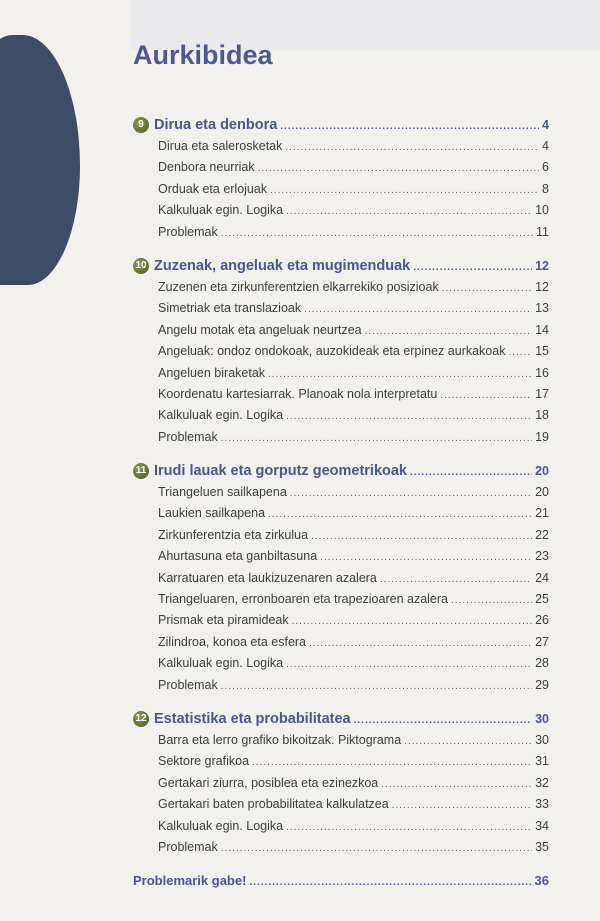 This screenshot has height=921, width=600. Describe the element at coordinates (545, 146) in the screenshot. I see `page-number: 4` at that location.